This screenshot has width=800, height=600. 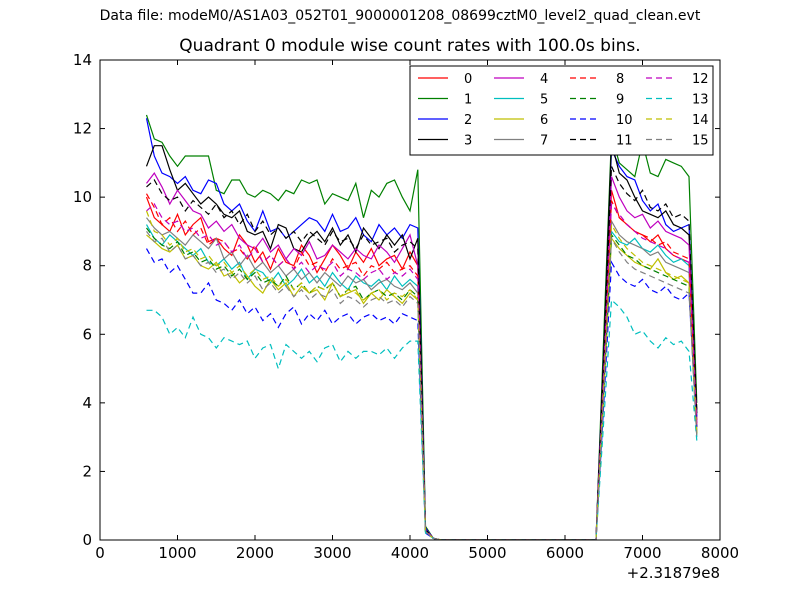 I want to click on legend-label-9: 9, so click(x=620, y=100).